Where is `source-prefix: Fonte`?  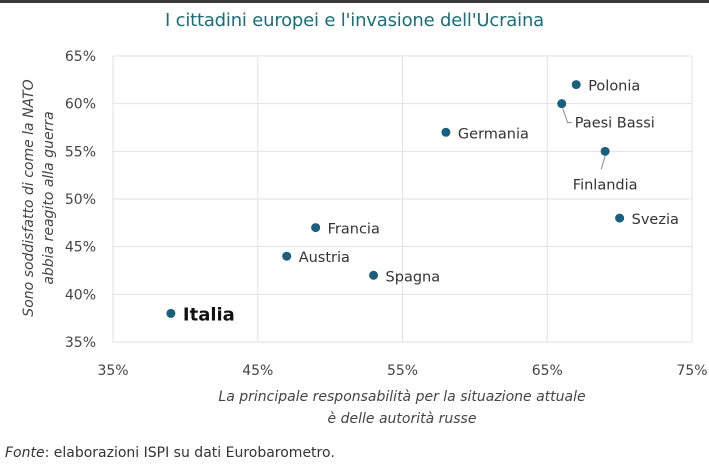 source-prefix: Fonte is located at coordinates (25, 453).